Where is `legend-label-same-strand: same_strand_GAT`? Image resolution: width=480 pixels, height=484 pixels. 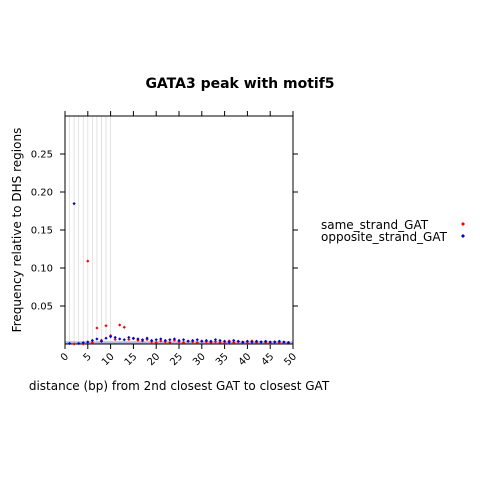 legend-label-same-strand: same_strand_GAT is located at coordinates (375, 225).